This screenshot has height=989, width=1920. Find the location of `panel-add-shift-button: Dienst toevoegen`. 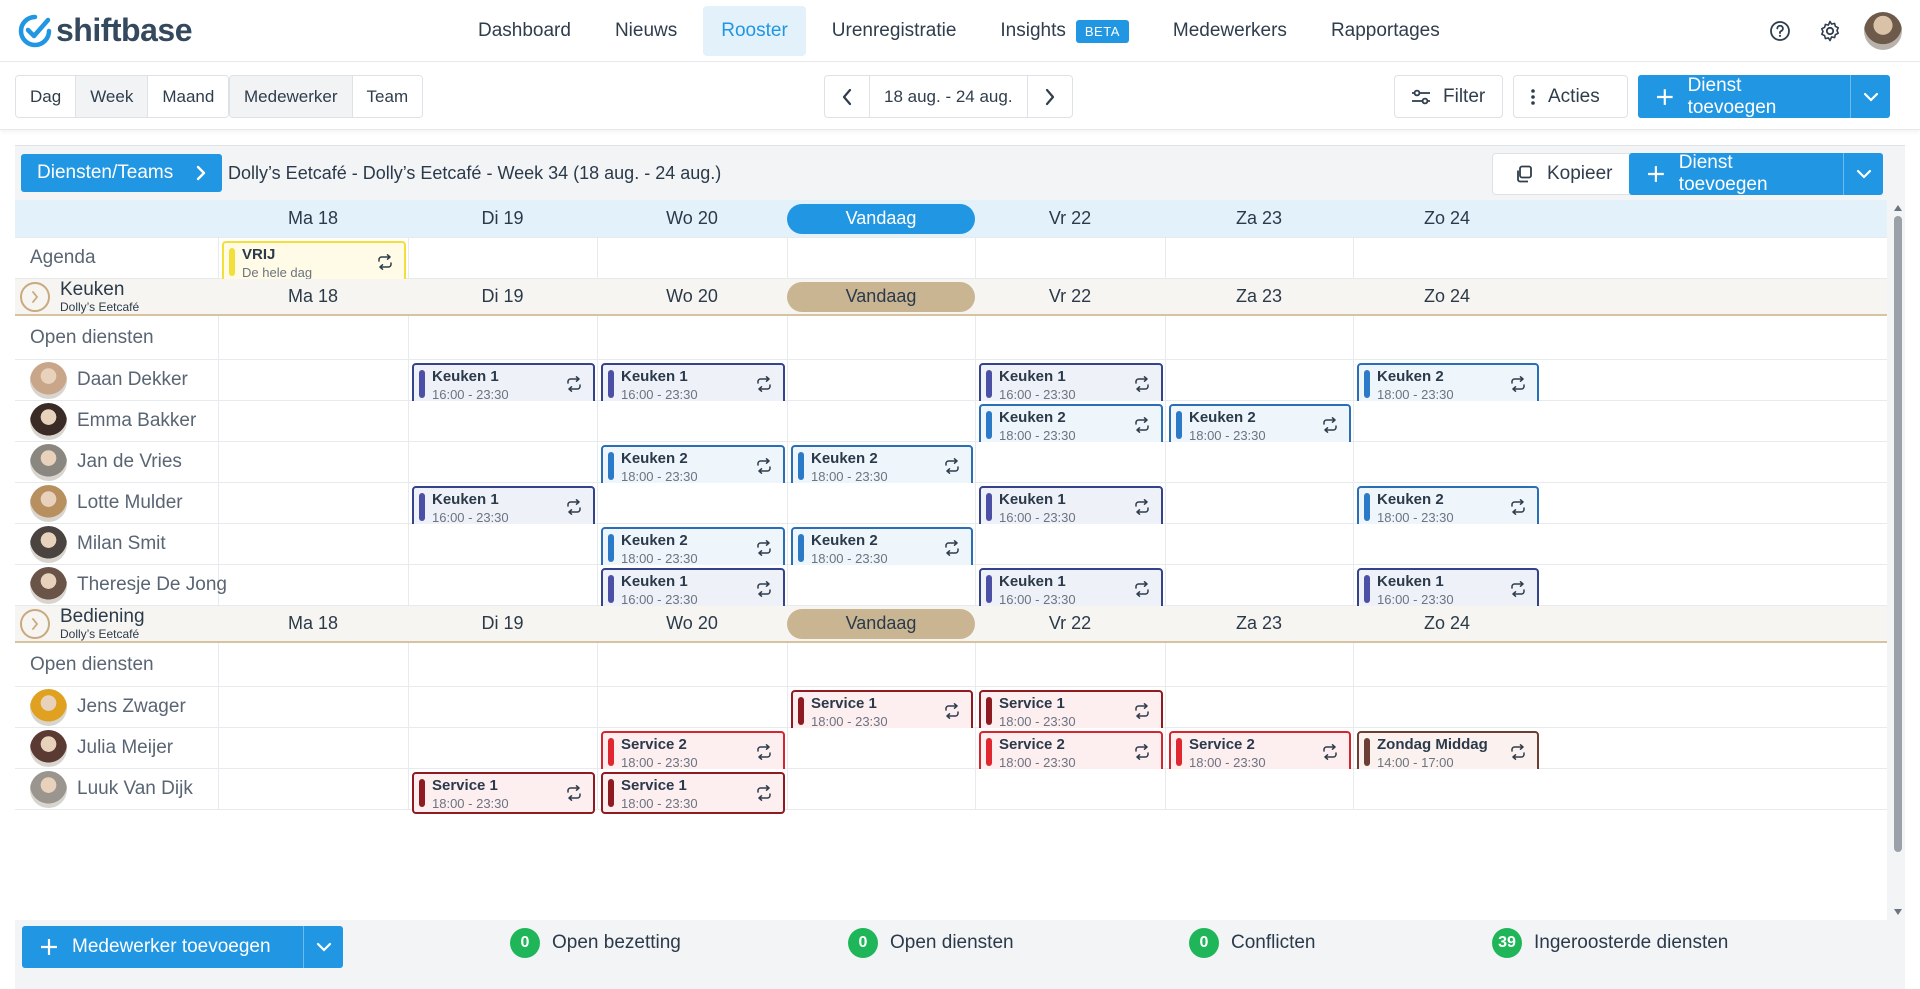

panel-add-shift-button: Dienst toevoegen is located at coordinates (1736, 173).